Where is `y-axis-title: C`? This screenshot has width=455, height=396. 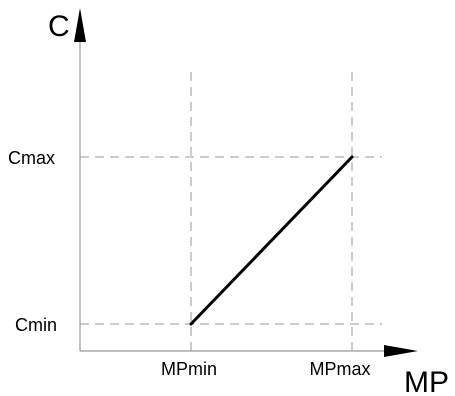 y-axis-title: C is located at coordinates (59, 26).